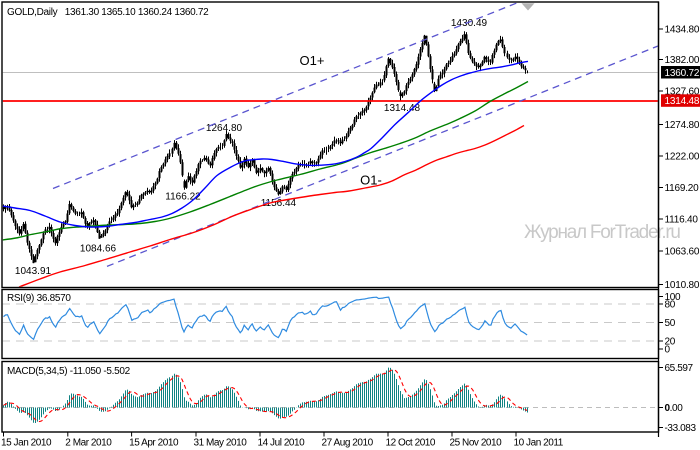 This screenshot has width=700, height=450. Describe the element at coordinates (670, 323) in the screenshot. I see `svg-text: 50` at that location.